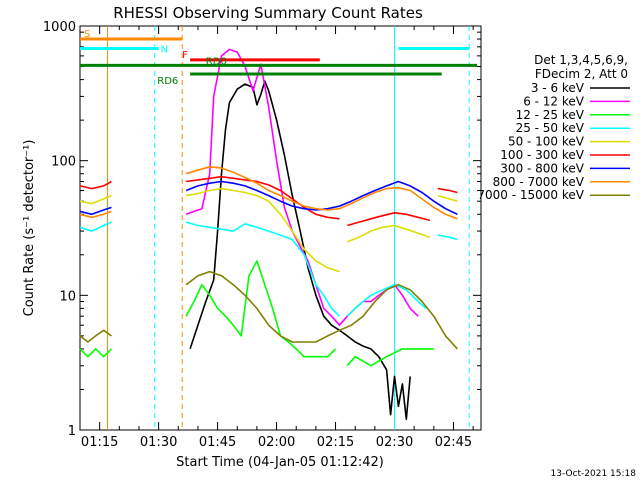  What do you see at coordinates (268, 13) in the screenshot?
I see `chart-title: RHESSI Observing Summary Count Rates` at bounding box center [268, 13].